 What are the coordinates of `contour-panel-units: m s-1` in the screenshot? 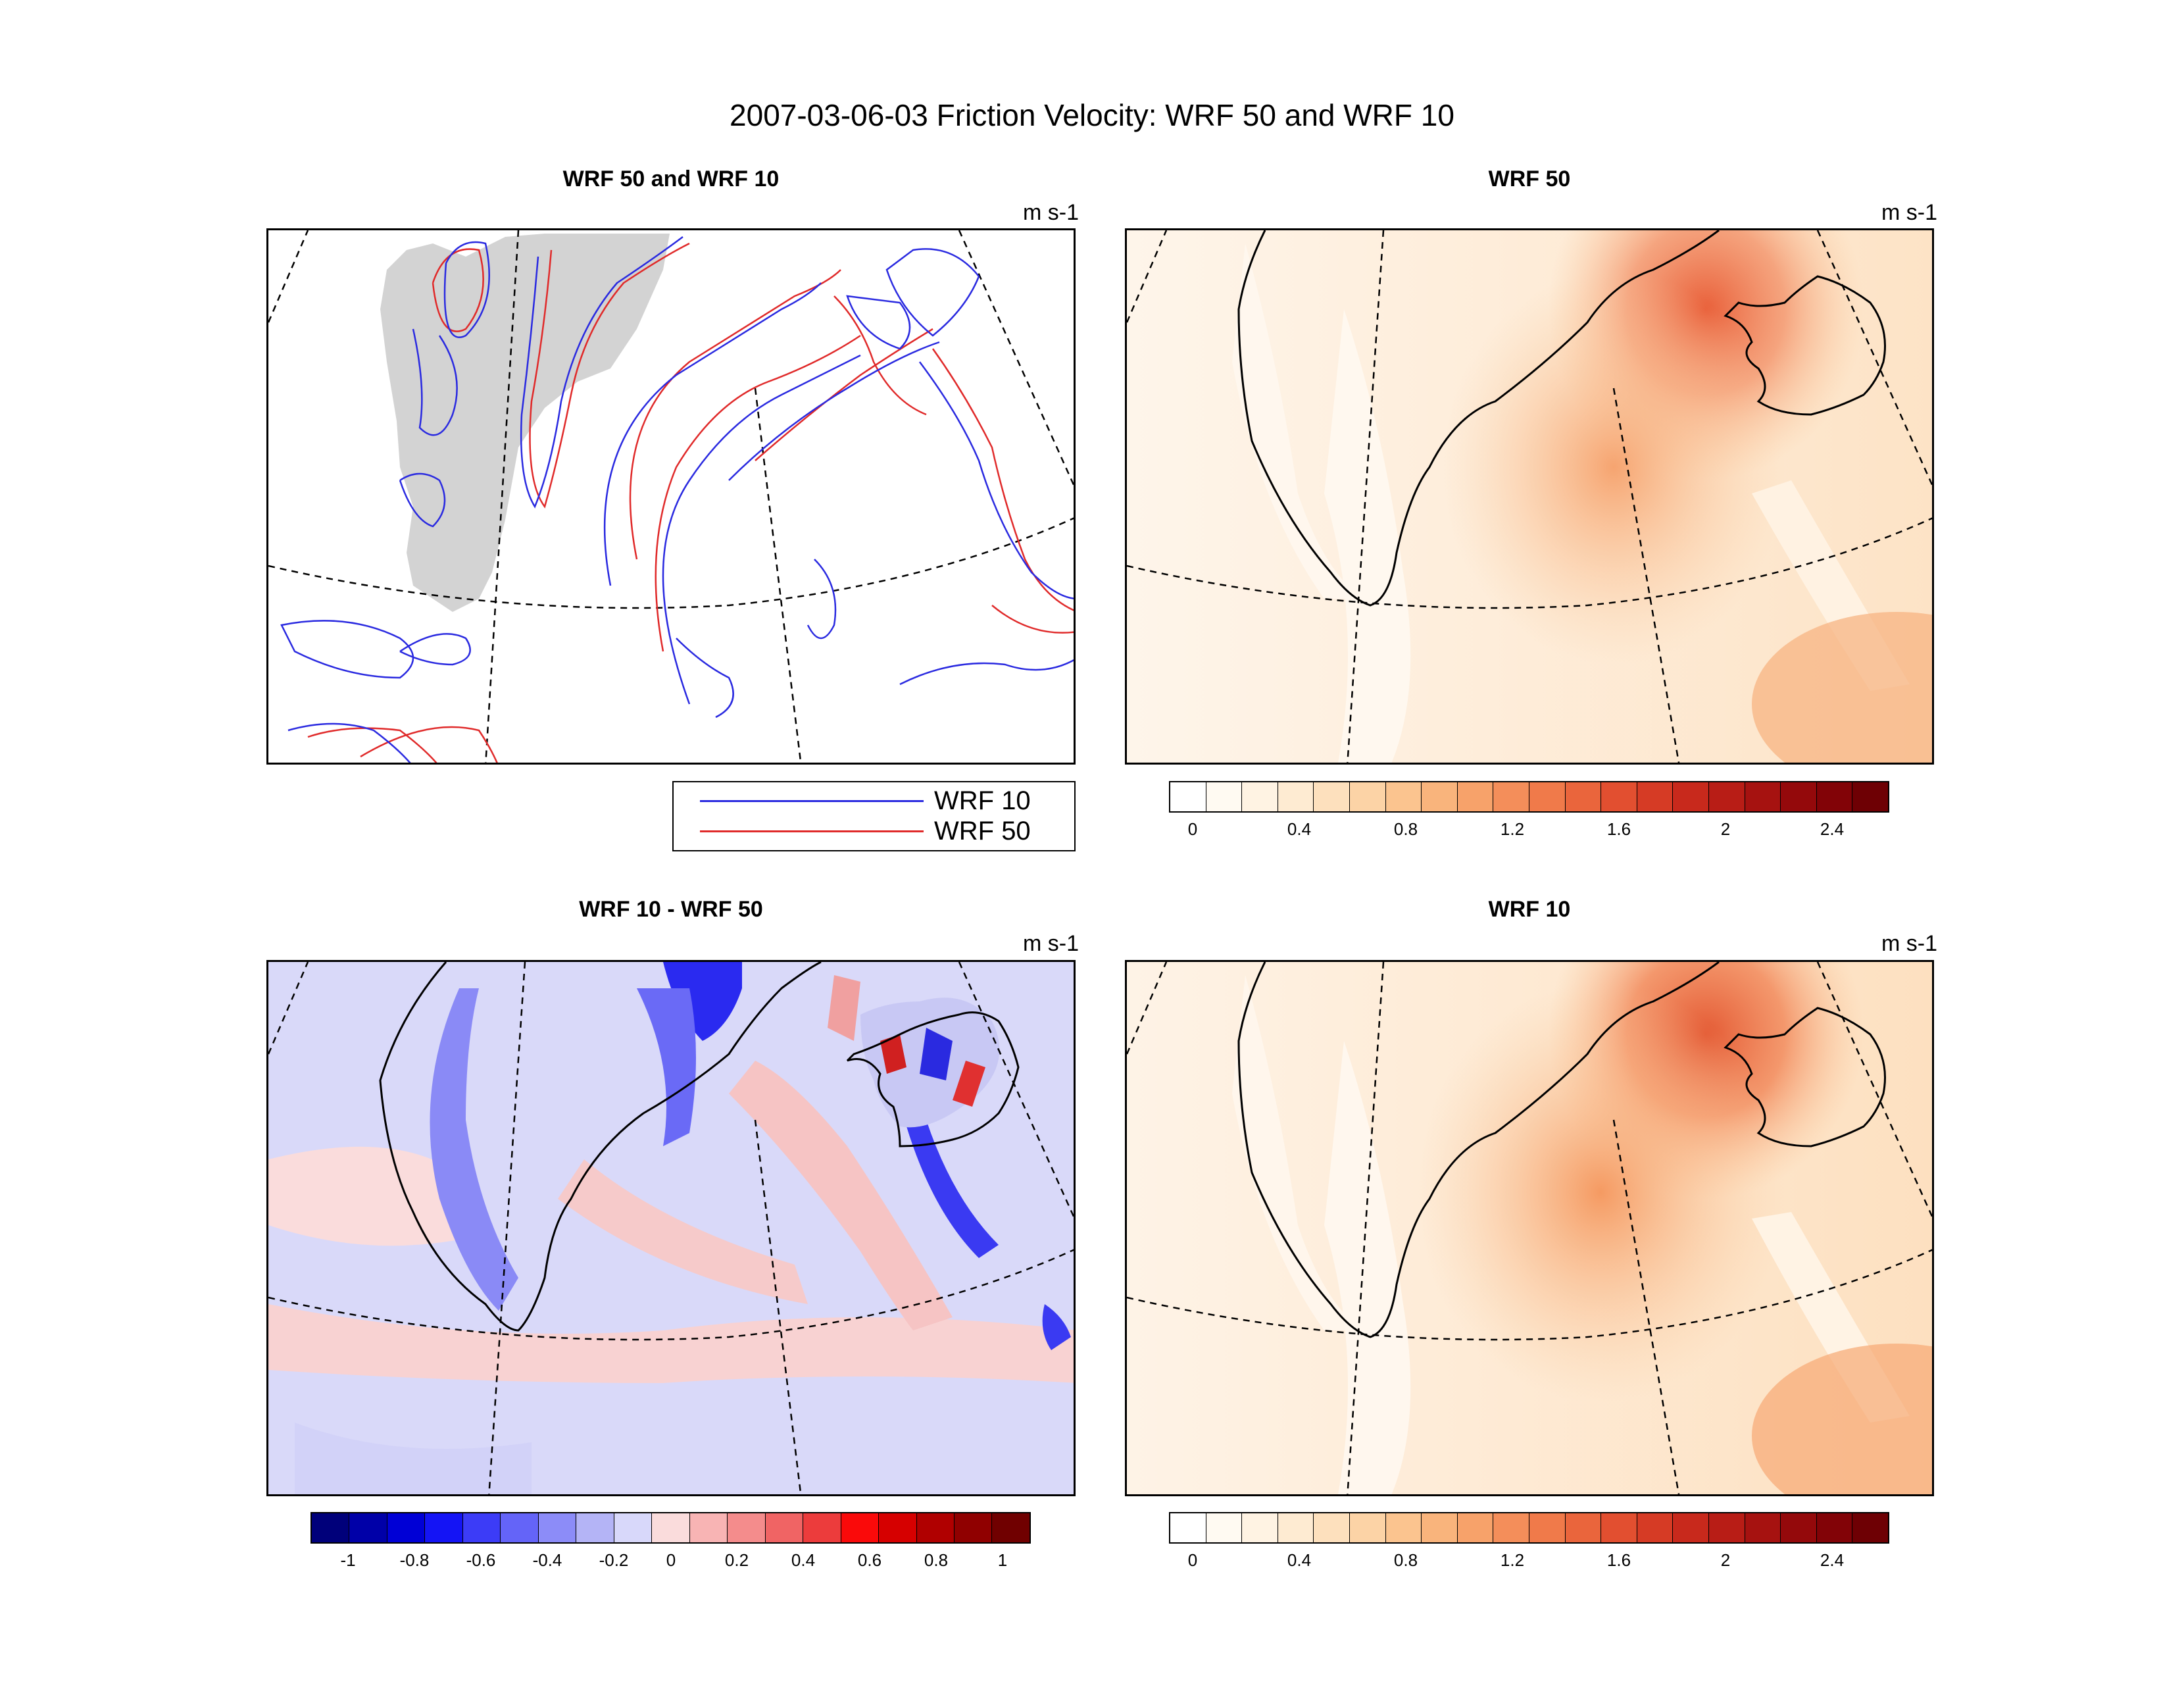 It's located at (1051, 212).